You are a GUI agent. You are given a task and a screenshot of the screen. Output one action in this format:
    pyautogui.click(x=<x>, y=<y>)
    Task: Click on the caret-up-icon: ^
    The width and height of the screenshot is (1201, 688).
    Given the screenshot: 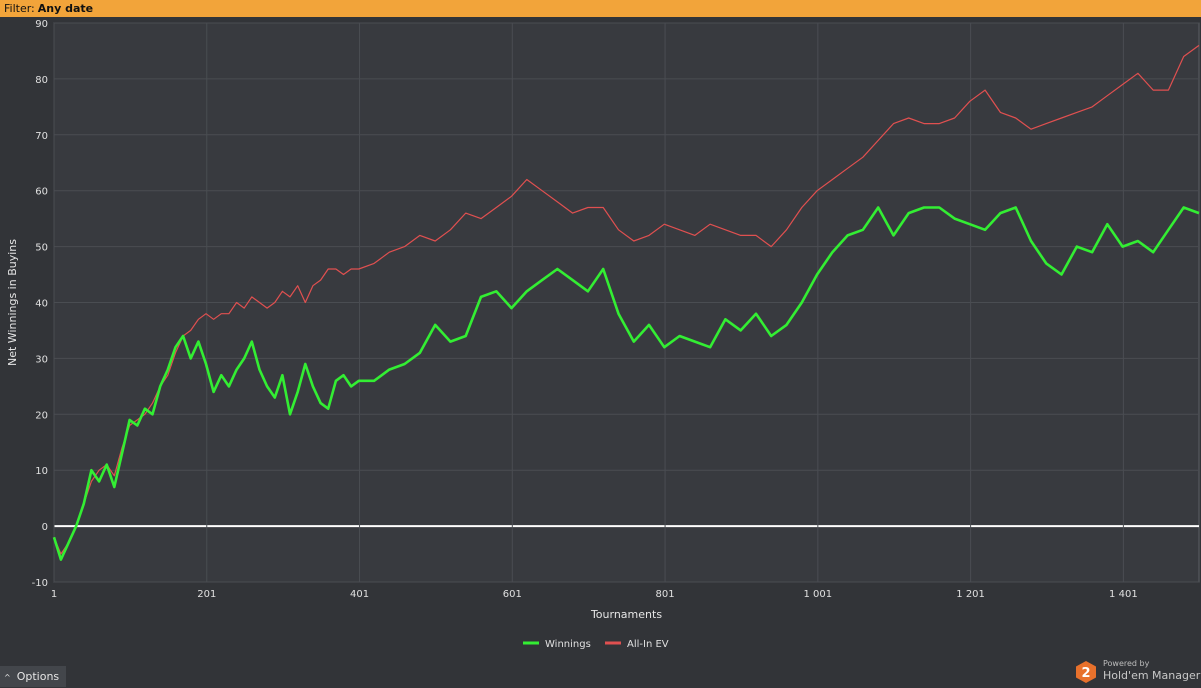 What is the action you would take?
    pyautogui.click(x=7, y=677)
    